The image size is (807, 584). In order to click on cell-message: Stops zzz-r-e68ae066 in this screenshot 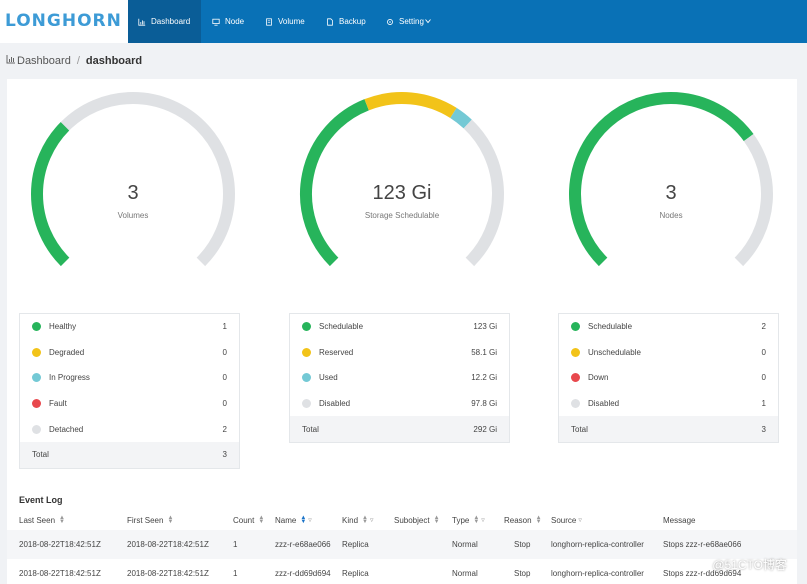, I will do `click(702, 544)`.